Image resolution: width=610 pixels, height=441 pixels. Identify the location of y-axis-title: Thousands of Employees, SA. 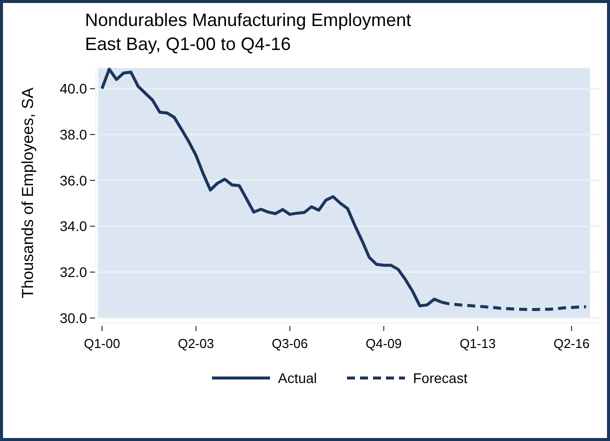
(28, 192).